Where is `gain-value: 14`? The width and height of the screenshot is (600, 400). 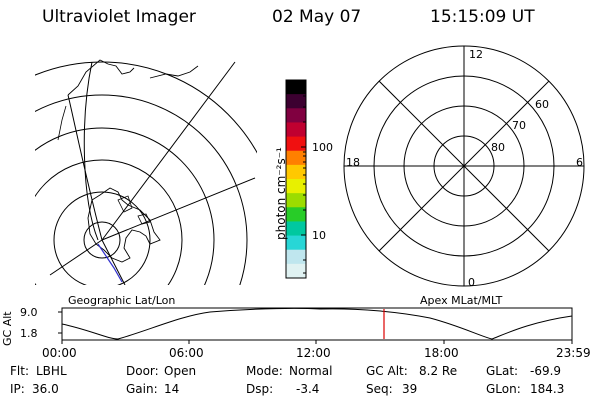 gain-value: 14 is located at coordinates (172, 389).